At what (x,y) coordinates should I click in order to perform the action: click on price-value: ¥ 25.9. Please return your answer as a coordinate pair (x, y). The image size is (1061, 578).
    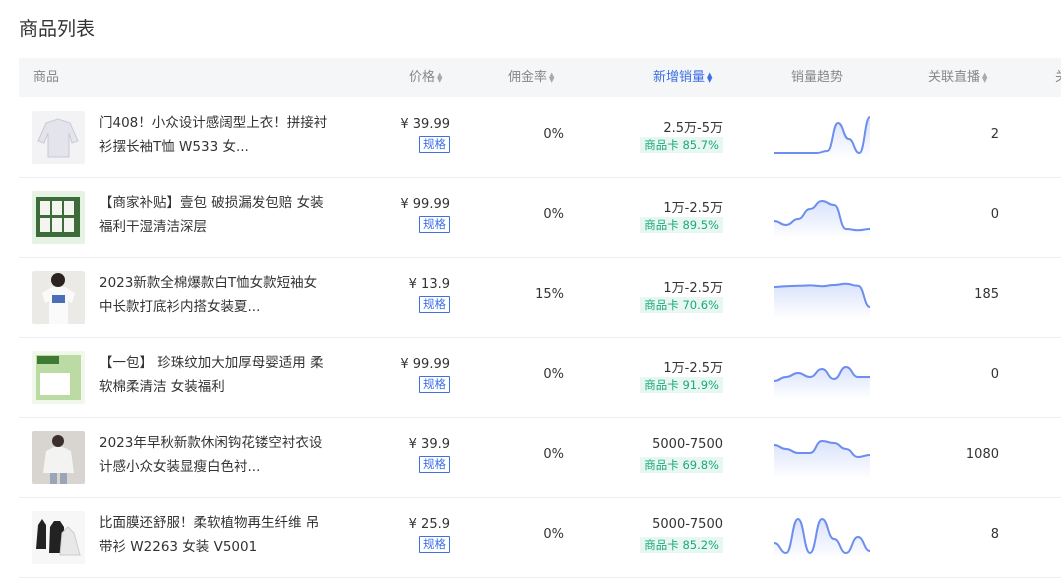
    Looking at the image, I should click on (429, 524).